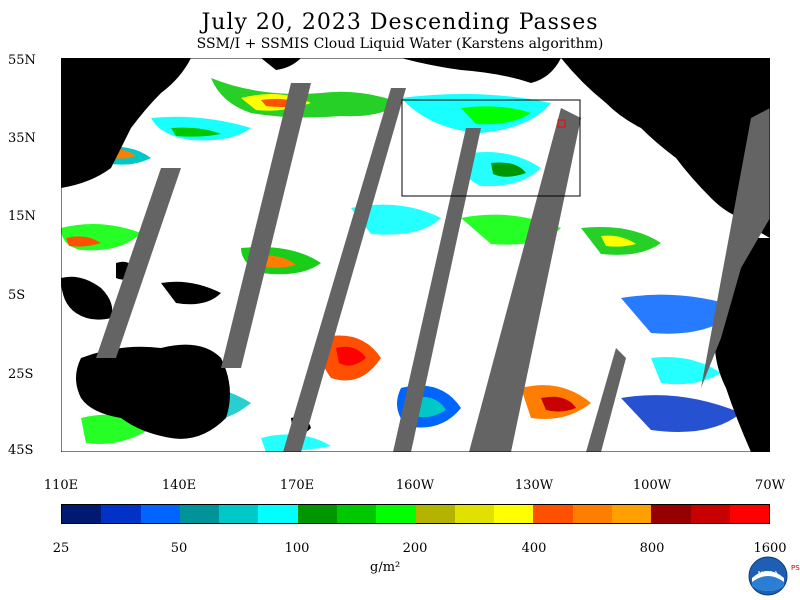  I want to click on lon-label-160w: 160W, so click(415, 485).